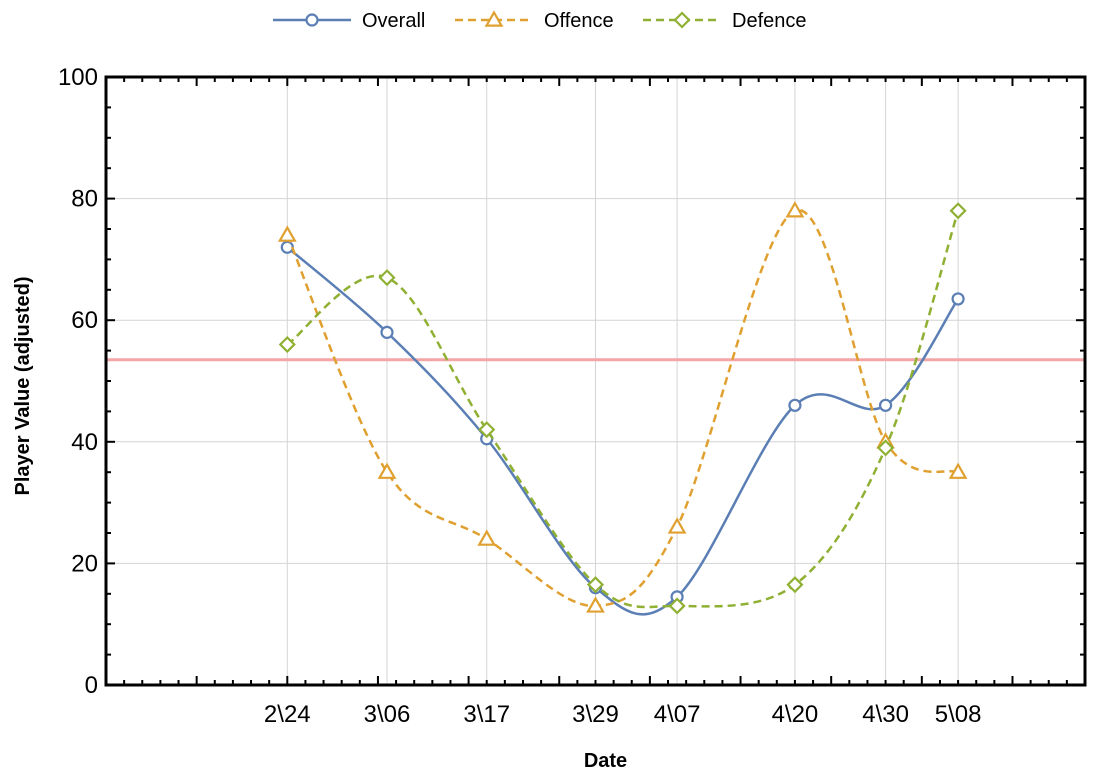 This screenshot has height=776, width=1095. What do you see at coordinates (958, 714) in the screenshot?
I see `x-tick-label: 5\08` at bounding box center [958, 714].